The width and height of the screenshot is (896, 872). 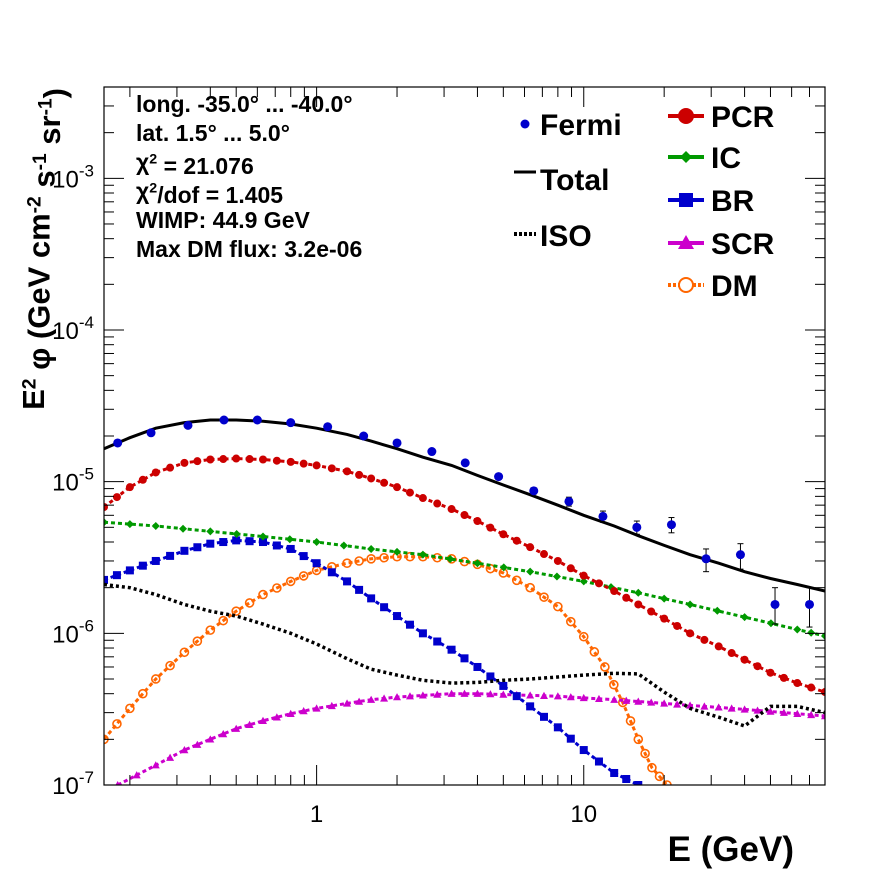 What do you see at coordinates (153, 160) in the screenshot?
I see `info-line-part: 2` at bounding box center [153, 160].